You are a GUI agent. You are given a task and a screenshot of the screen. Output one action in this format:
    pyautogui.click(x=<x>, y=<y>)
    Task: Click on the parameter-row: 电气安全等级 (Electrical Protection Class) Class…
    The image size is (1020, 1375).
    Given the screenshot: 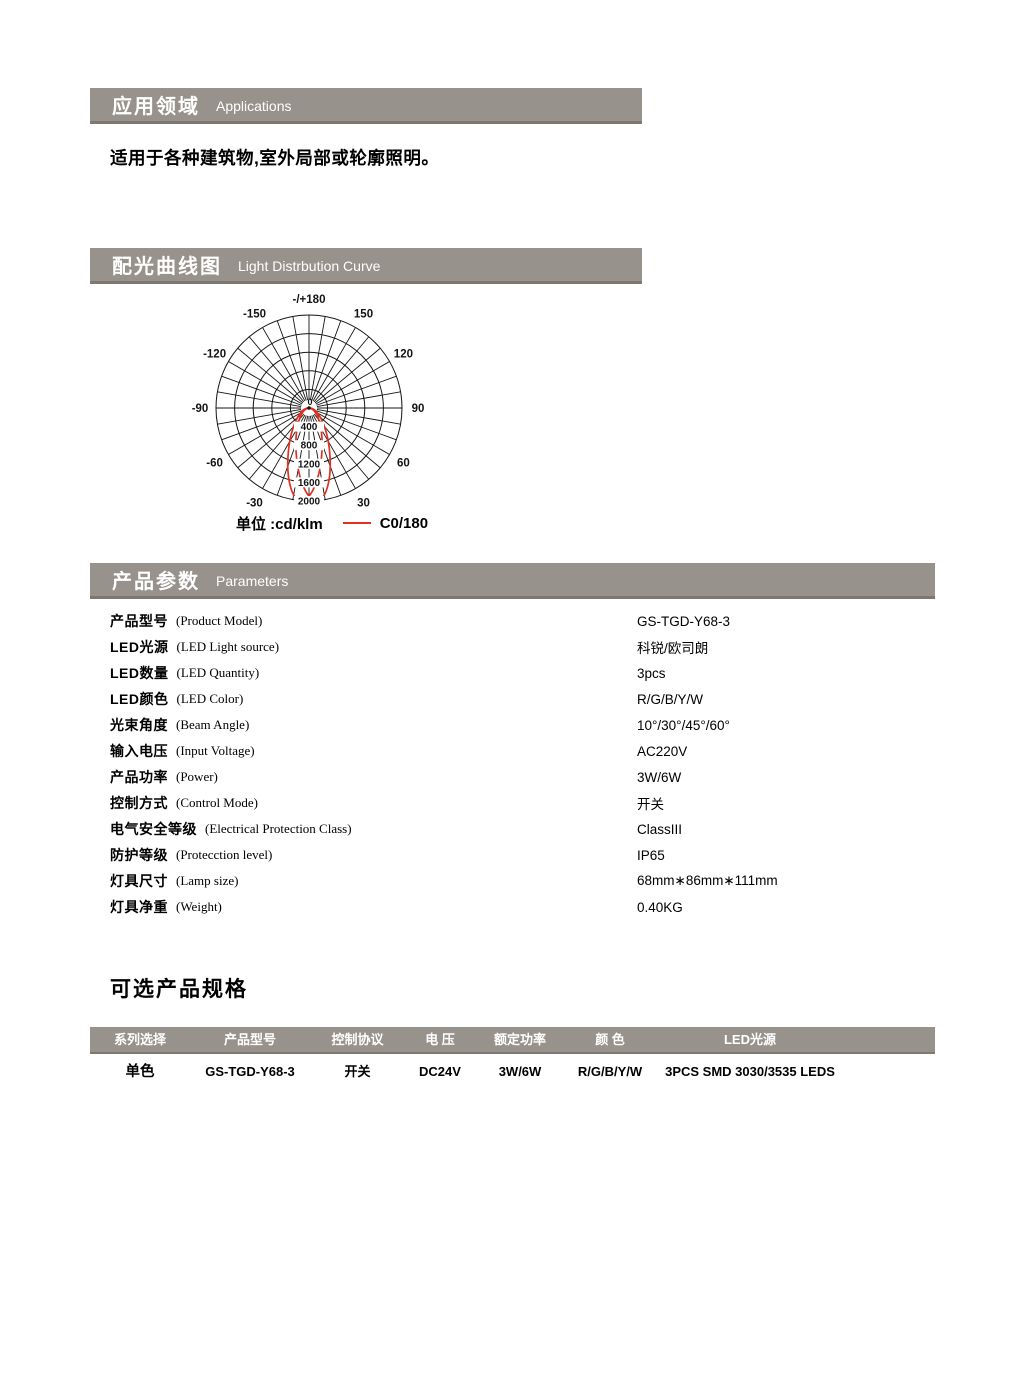 What is the action you would take?
    pyautogui.click(x=532, y=829)
    